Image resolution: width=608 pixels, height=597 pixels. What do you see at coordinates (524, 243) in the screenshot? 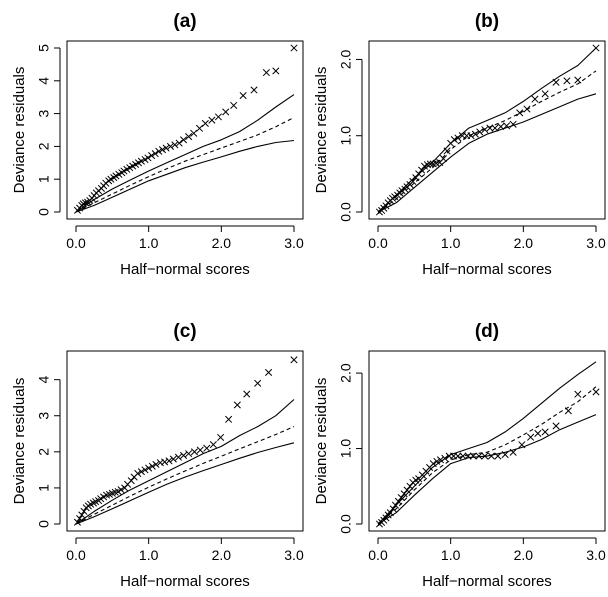
I see `x-tick-label: 2.0` at bounding box center [524, 243].